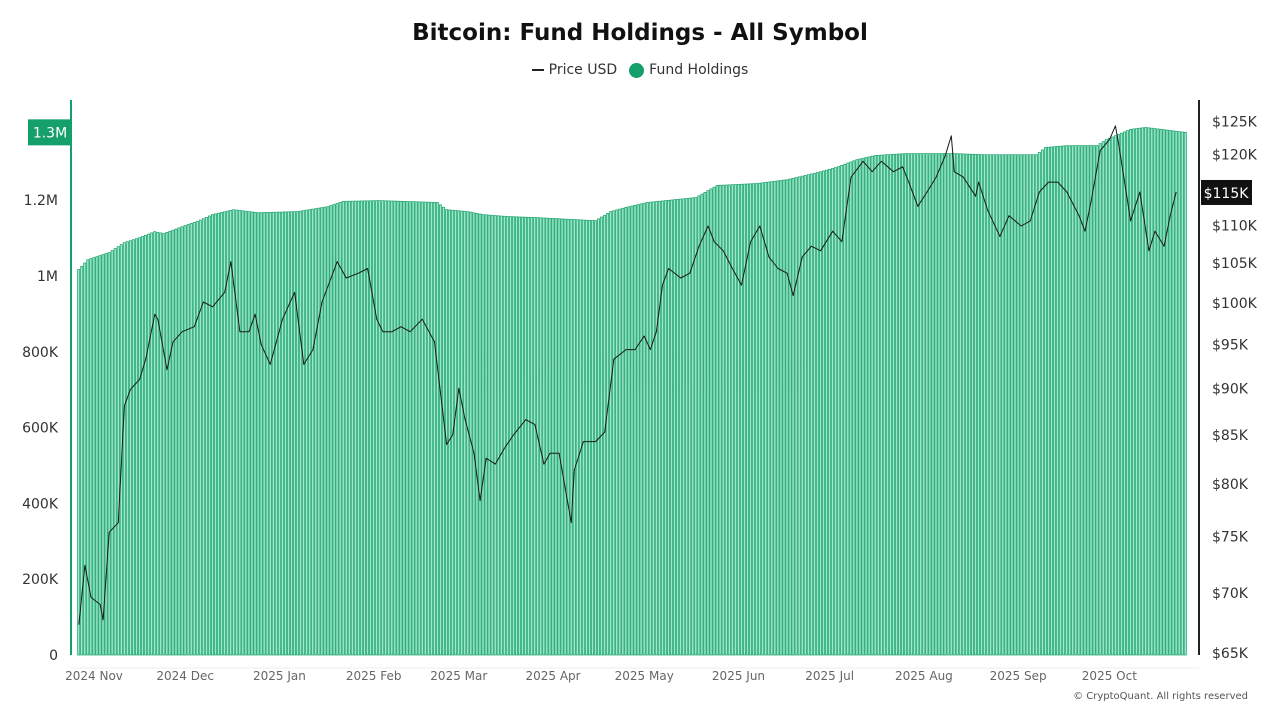 Image resolution: width=1280 pixels, height=720 pixels. Describe the element at coordinates (94, 676) in the screenshot. I see `x-tick-label: 2024 Nov` at that location.